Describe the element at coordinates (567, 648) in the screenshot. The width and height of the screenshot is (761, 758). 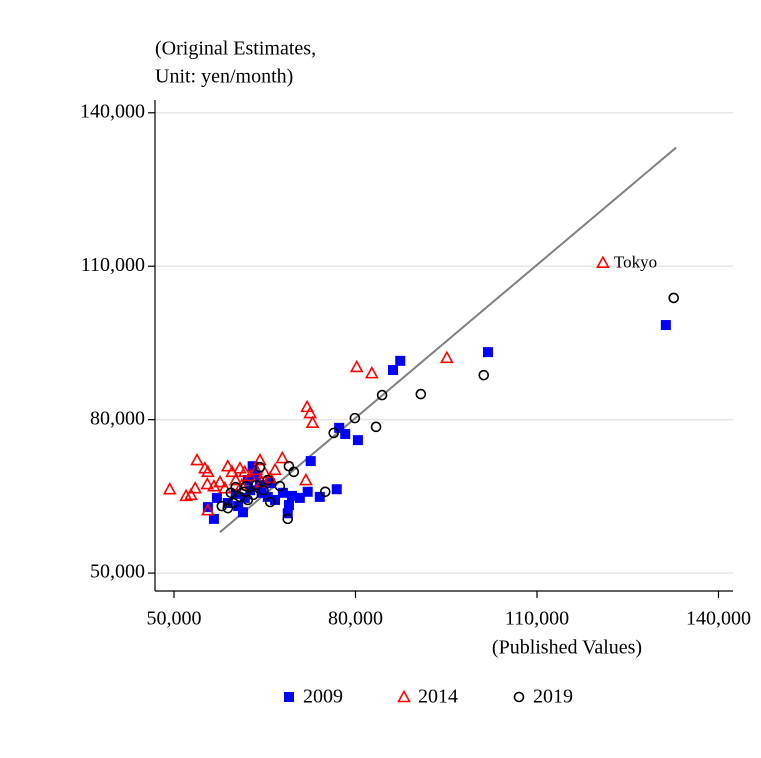
I see `x-axis-title: (Published Values)` at that location.